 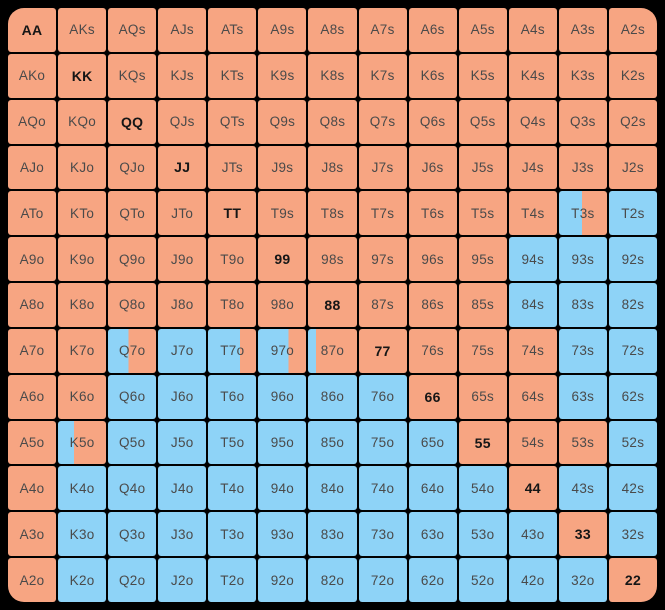 What do you see at coordinates (382, 259) in the screenshot?
I see `hand-cell-97s: 97s` at bounding box center [382, 259].